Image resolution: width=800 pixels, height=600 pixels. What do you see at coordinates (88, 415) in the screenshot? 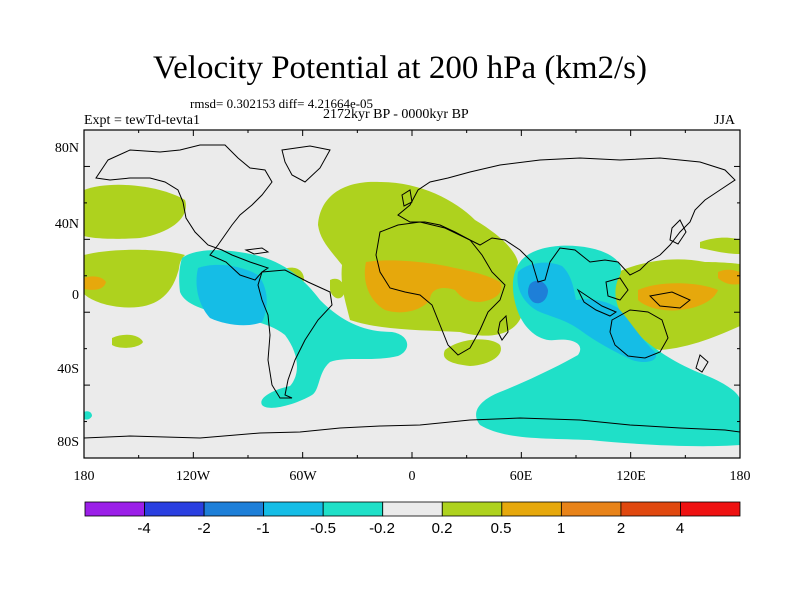
I see `contour-negative-west-edge` at bounding box center [88, 415].